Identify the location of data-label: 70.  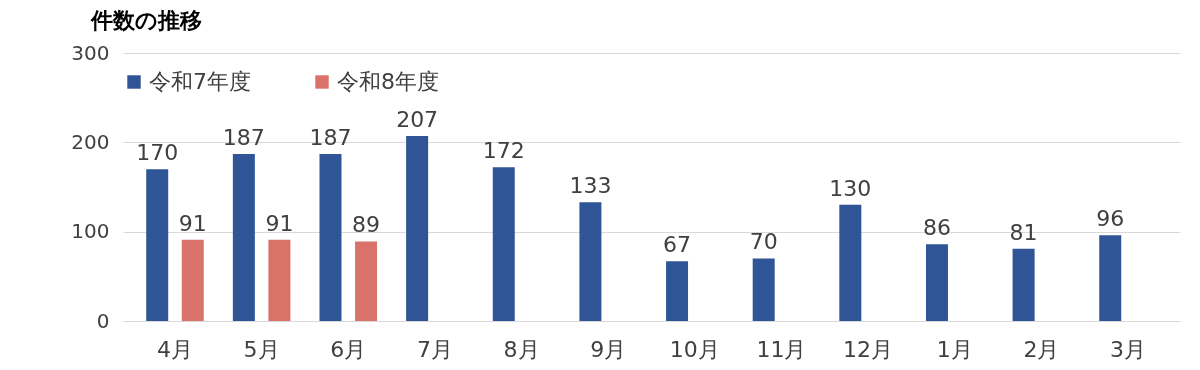
(763, 242).